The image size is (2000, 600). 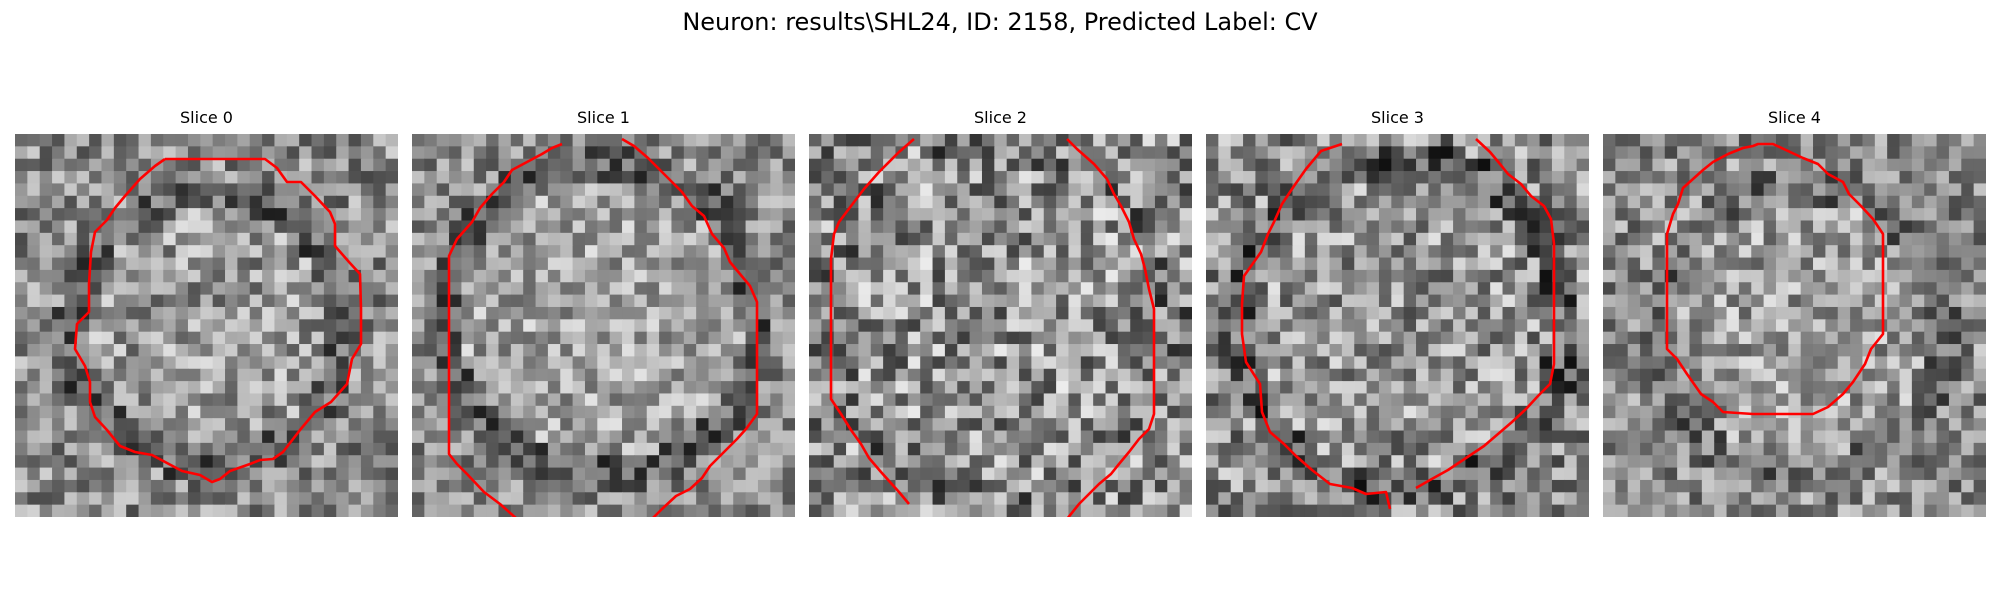 I want to click on slice-0-microscopy, so click(x=206, y=325).